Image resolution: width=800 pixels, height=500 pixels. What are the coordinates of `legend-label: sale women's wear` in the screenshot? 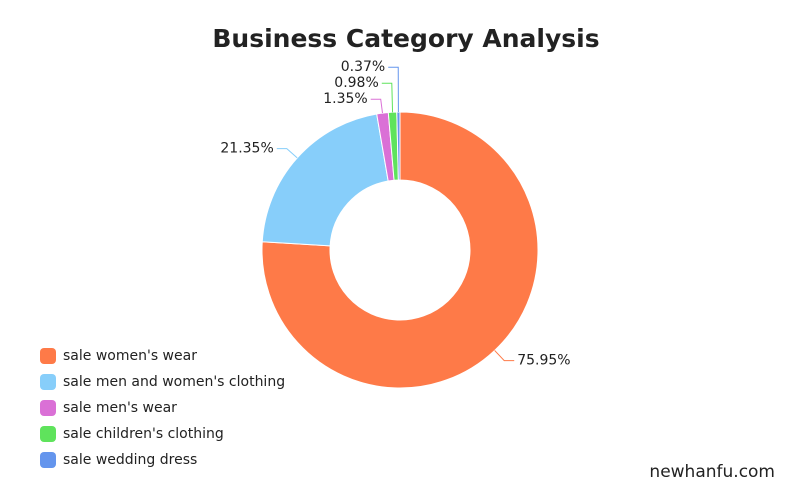 It's located at (130, 356).